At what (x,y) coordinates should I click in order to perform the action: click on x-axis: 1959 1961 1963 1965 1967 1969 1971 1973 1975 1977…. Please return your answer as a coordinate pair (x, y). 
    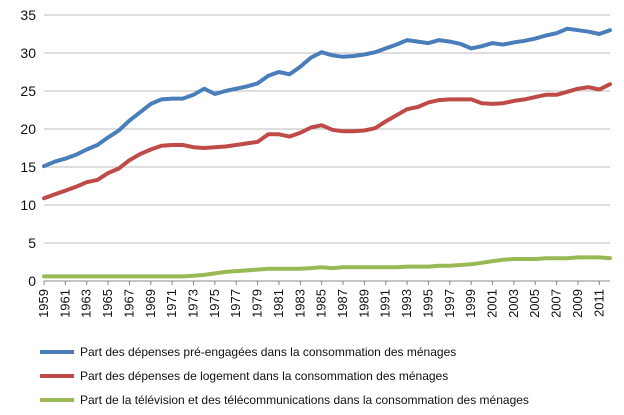
    Looking at the image, I should click on (321, 299).